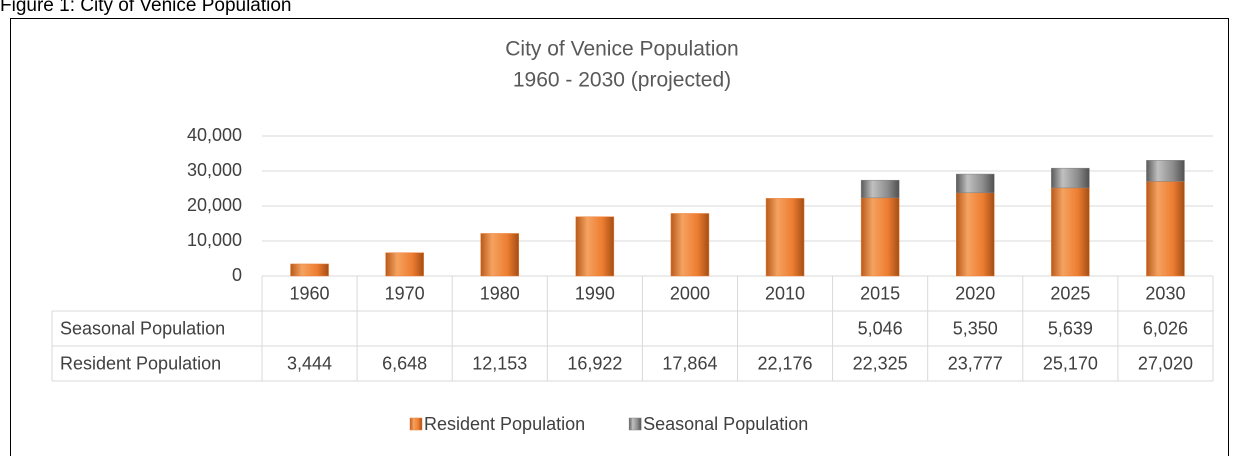 The height and width of the screenshot is (456, 1239). I want to click on table-cell: 3,444, so click(309, 363).